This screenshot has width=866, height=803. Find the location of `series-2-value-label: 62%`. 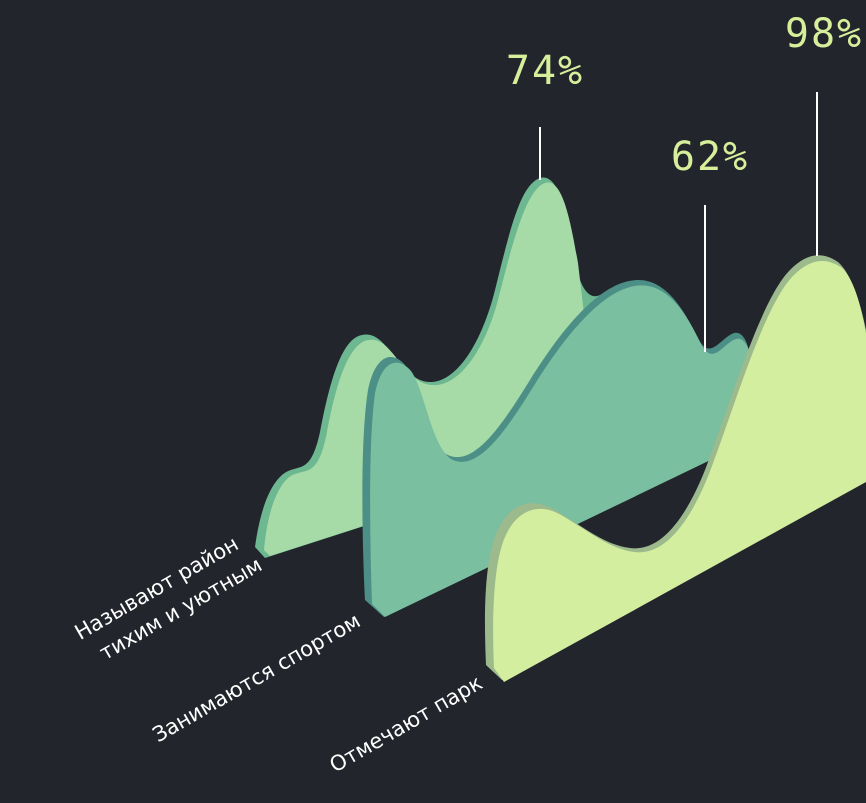

series-2-value-label: 62% is located at coordinates (710, 157).